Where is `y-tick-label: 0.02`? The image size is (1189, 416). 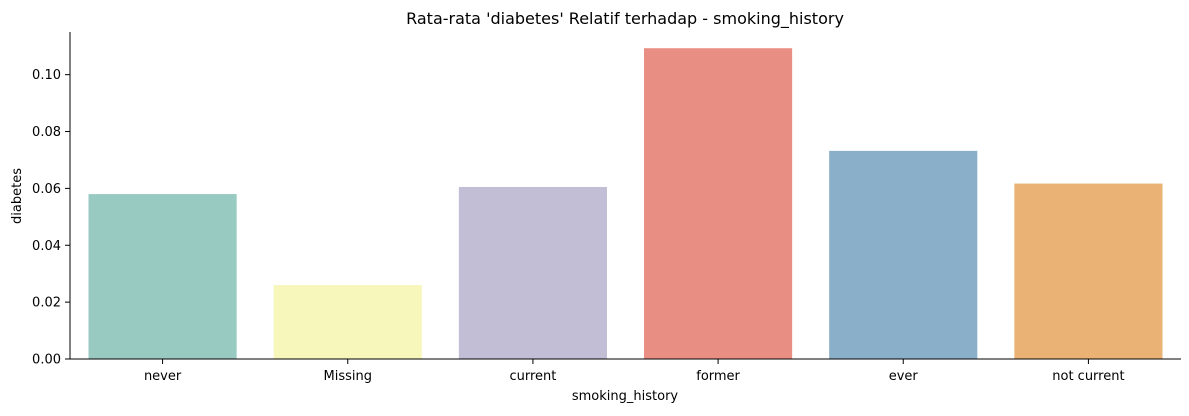
y-tick-label: 0.02 is located at coordinates (46, 303).